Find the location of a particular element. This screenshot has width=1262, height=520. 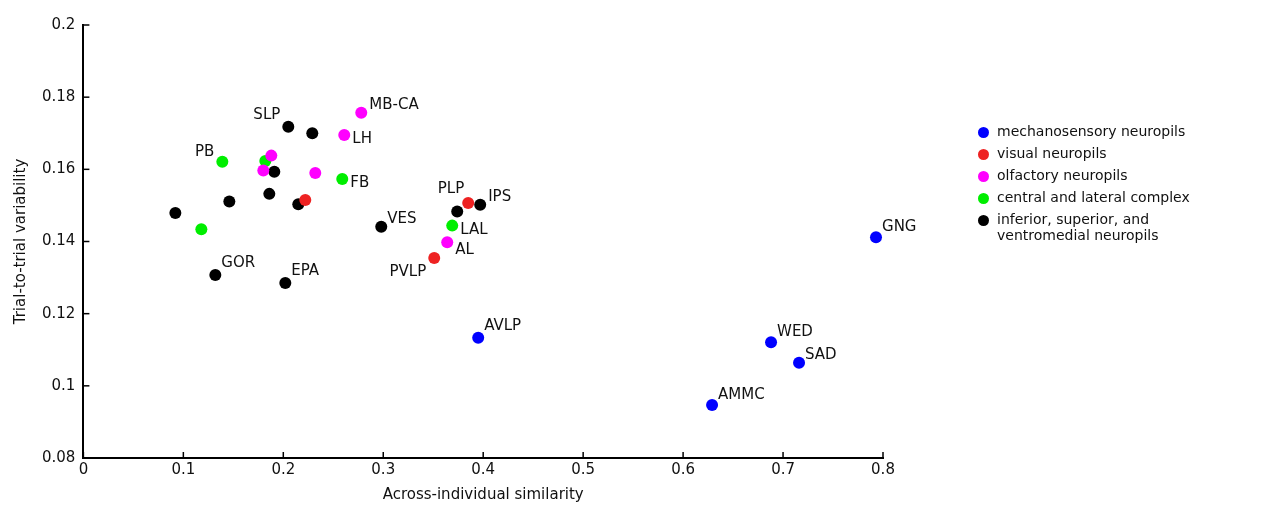

y-tick-label: 0.14 is located at coordinates (58, 240).